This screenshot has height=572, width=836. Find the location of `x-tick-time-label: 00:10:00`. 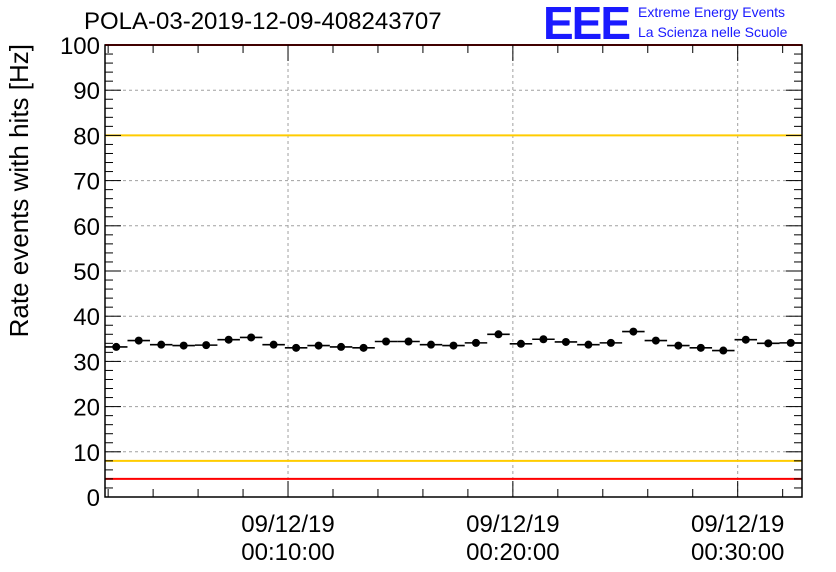

x-tick-time-label: 00:10:00 is located at coordinates (287, 552).